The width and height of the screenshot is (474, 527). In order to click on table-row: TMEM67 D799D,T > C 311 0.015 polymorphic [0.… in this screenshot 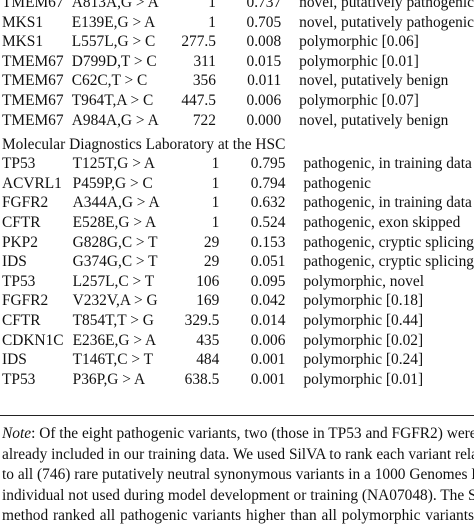, I will do `click(237, 62)`.